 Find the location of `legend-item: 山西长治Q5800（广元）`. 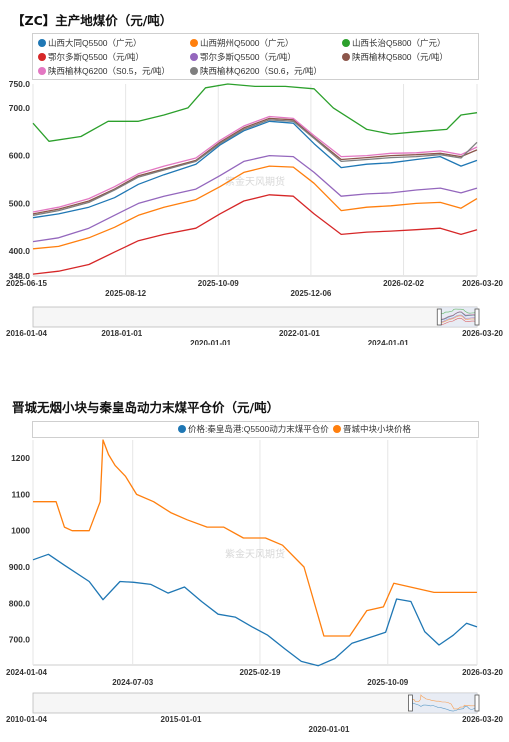

legend-item: 山西长治Q5800（广元） is located at coordinates (394, 43).